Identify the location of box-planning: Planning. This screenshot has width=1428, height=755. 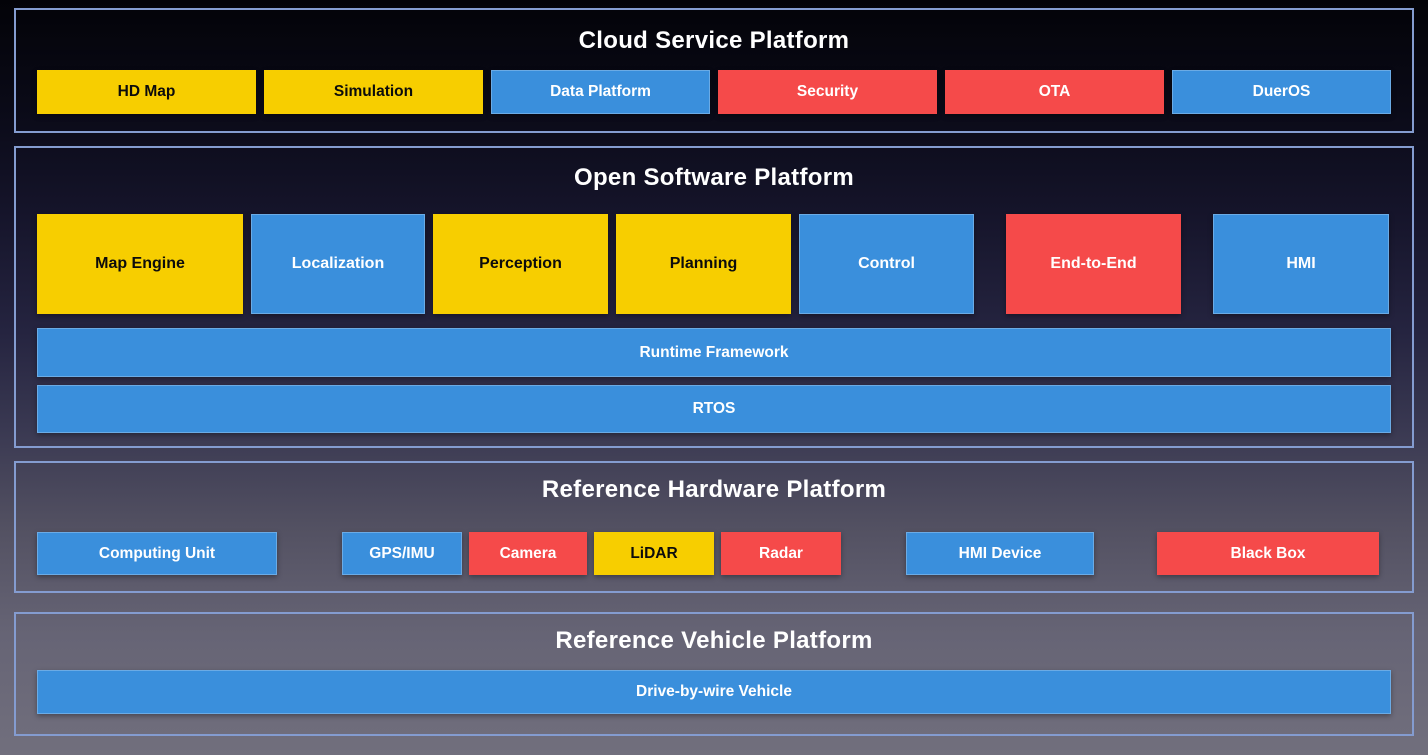
(703, 264).